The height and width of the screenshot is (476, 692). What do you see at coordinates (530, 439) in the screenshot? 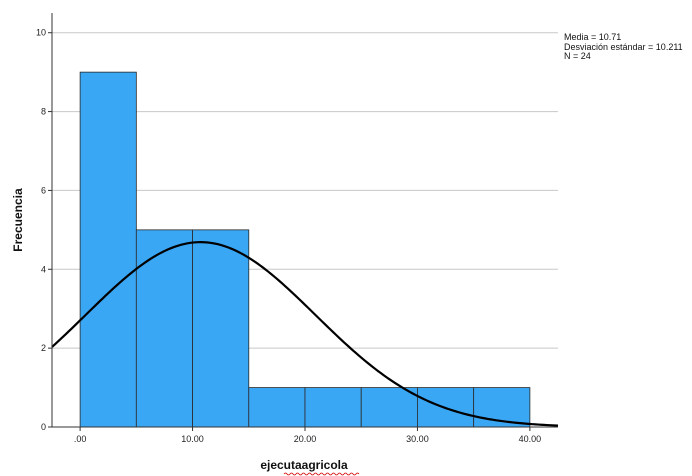
I see `x-tick-label: 40.00` at bounding box center [530, 439].